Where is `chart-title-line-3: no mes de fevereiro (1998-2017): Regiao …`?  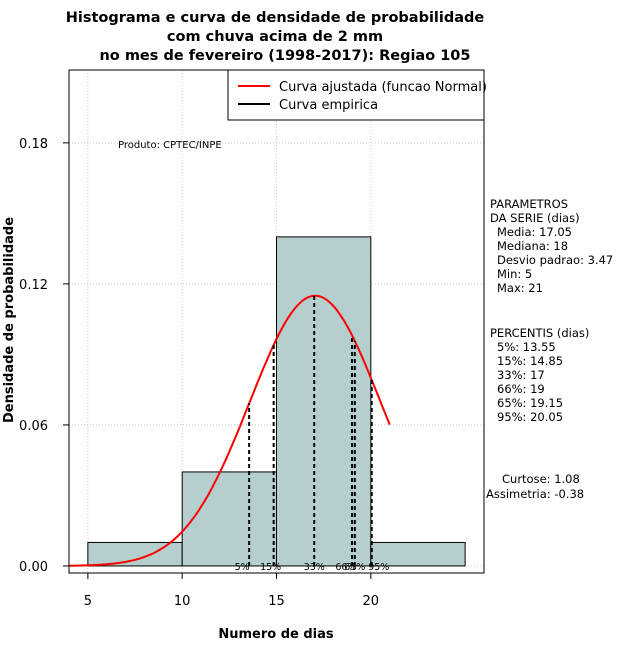 chart-title-line-3: no mes de fevereiro (1998-2017): Regiao … is located at coordinates (284, 56).